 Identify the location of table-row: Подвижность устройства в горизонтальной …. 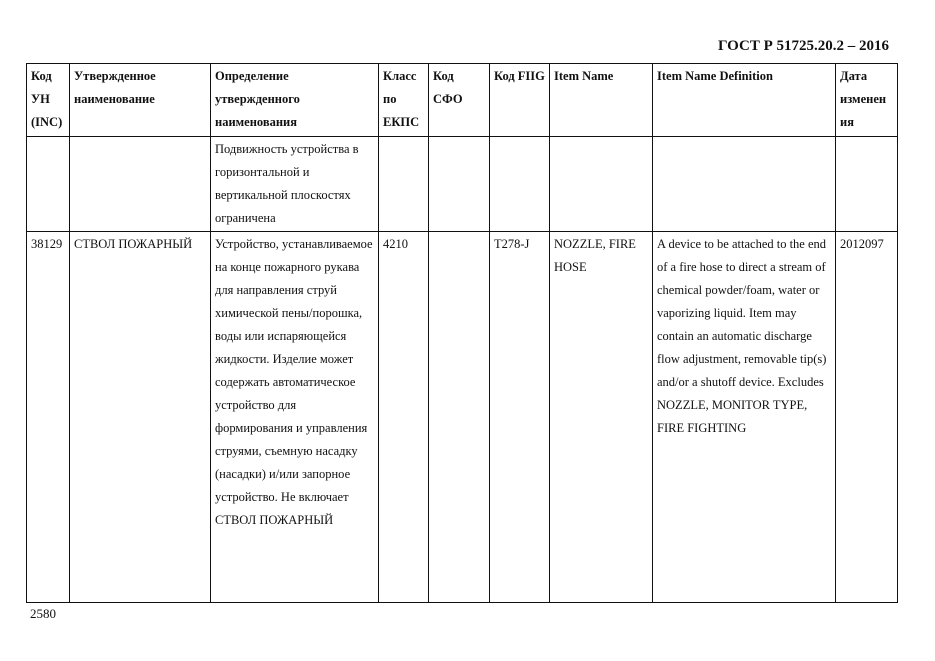
(462, 184).